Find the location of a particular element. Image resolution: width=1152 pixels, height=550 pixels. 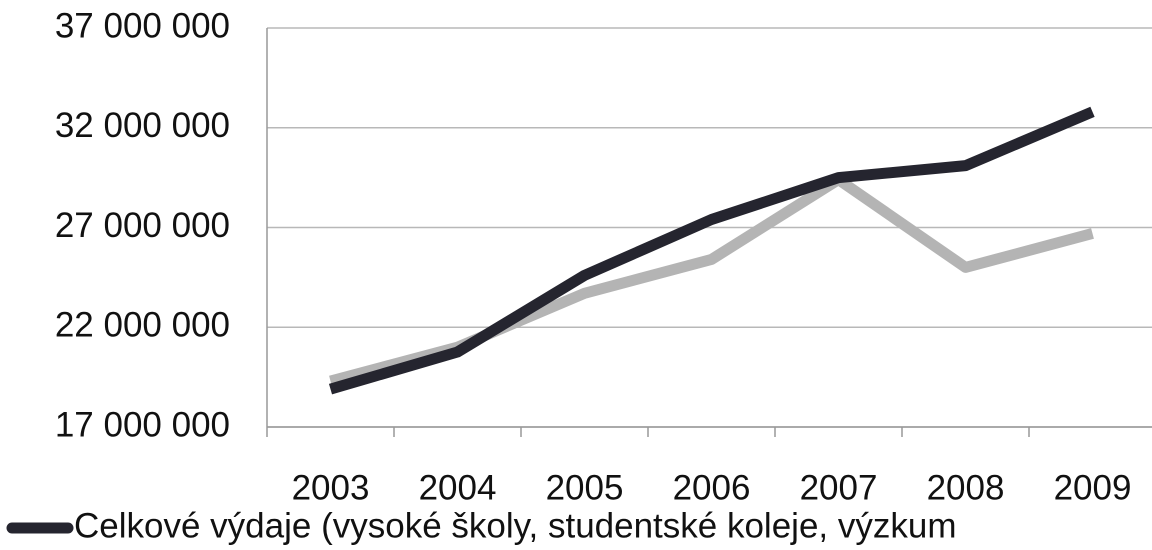

y-tick-label: 32 000 000 is located at coordinates (142, 125).